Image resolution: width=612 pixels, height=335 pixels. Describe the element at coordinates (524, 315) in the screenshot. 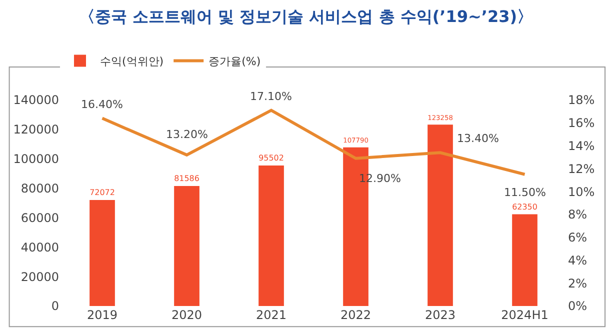

I see `x-tick-label: 2024H1` at that location.